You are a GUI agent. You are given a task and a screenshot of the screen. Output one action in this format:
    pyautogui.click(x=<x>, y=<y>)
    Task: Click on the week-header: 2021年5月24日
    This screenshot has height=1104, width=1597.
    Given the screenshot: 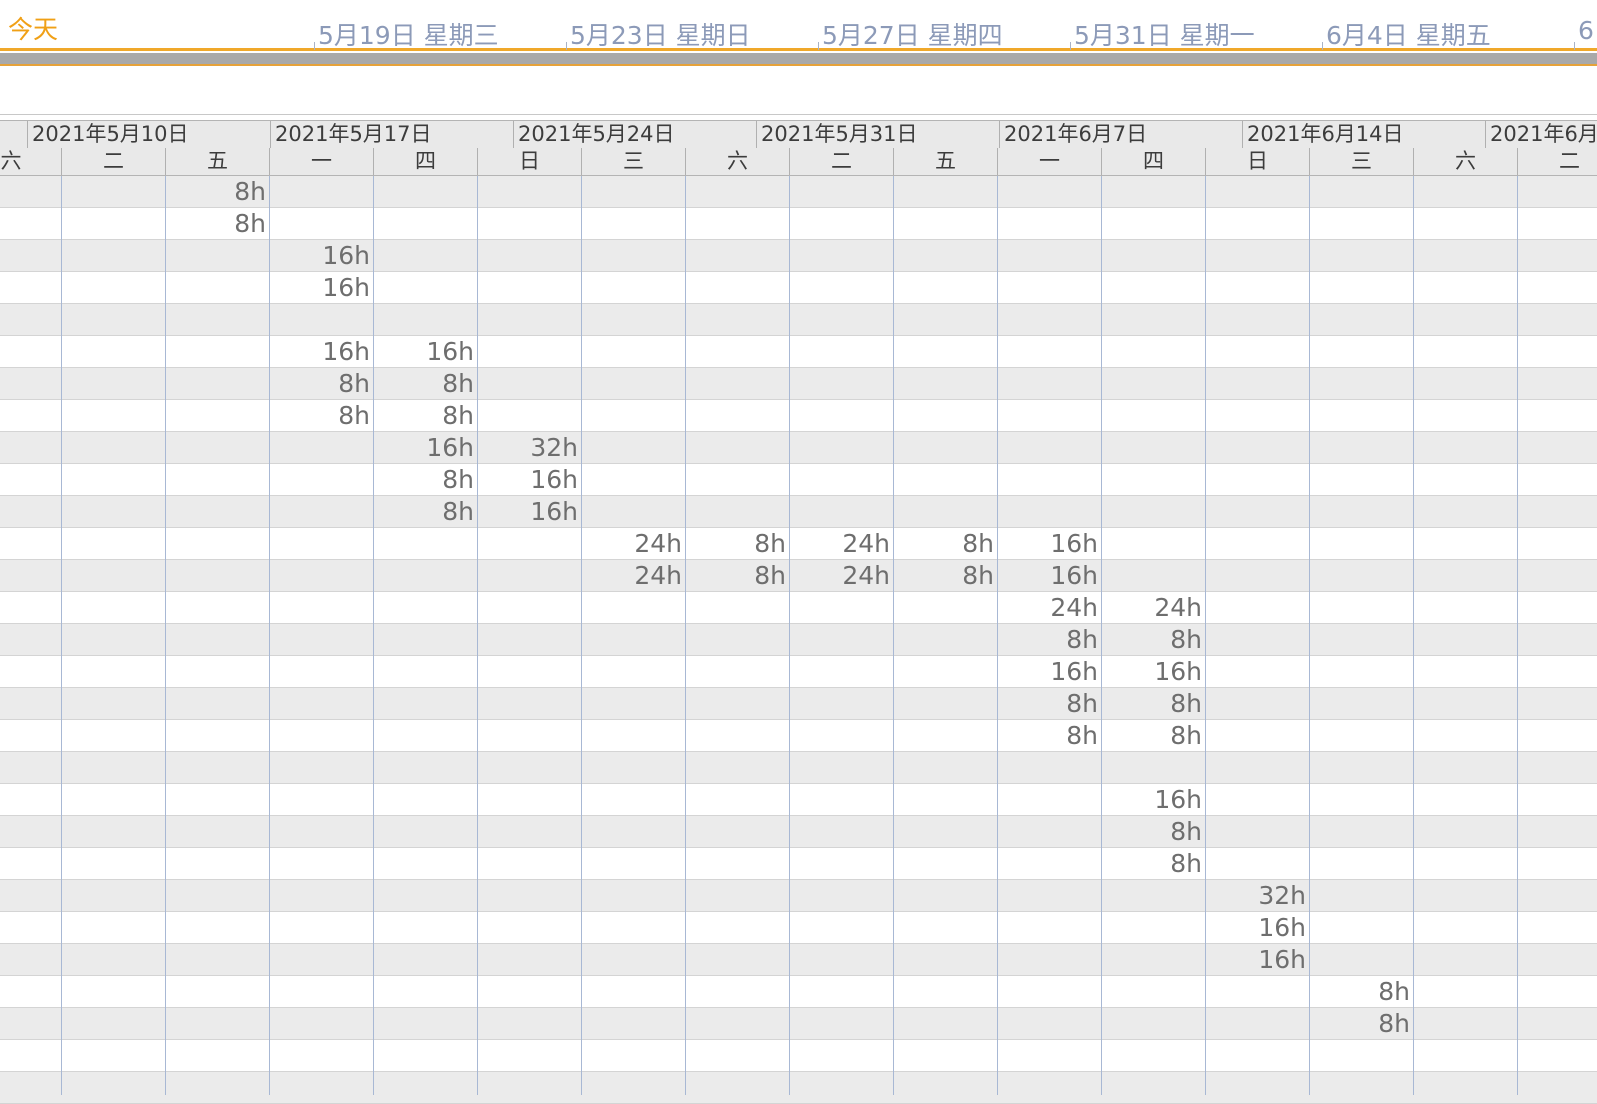 What is the action you would take?
    pyautogui.click(x=634, y=134)
    